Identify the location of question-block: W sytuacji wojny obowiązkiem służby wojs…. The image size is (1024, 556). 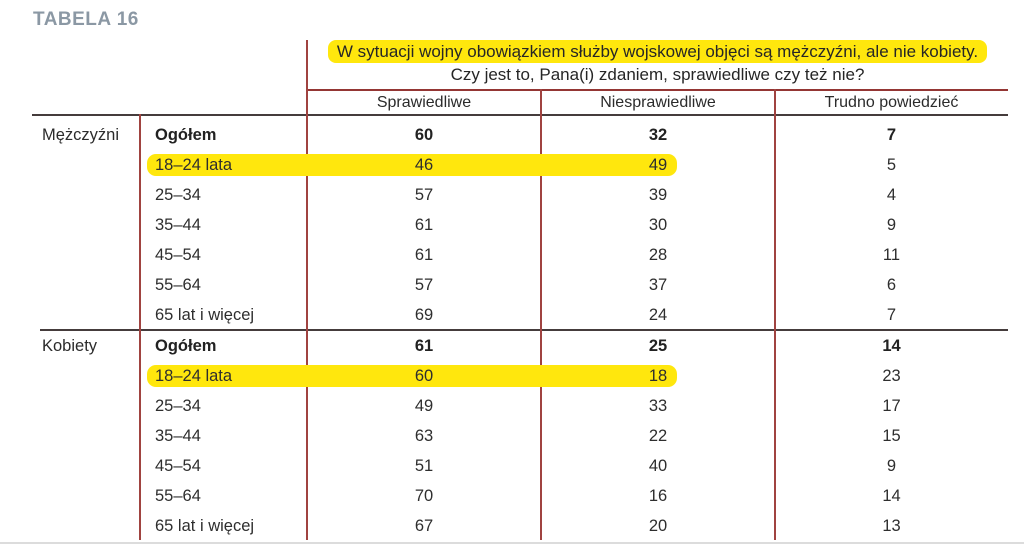
(657, 63).